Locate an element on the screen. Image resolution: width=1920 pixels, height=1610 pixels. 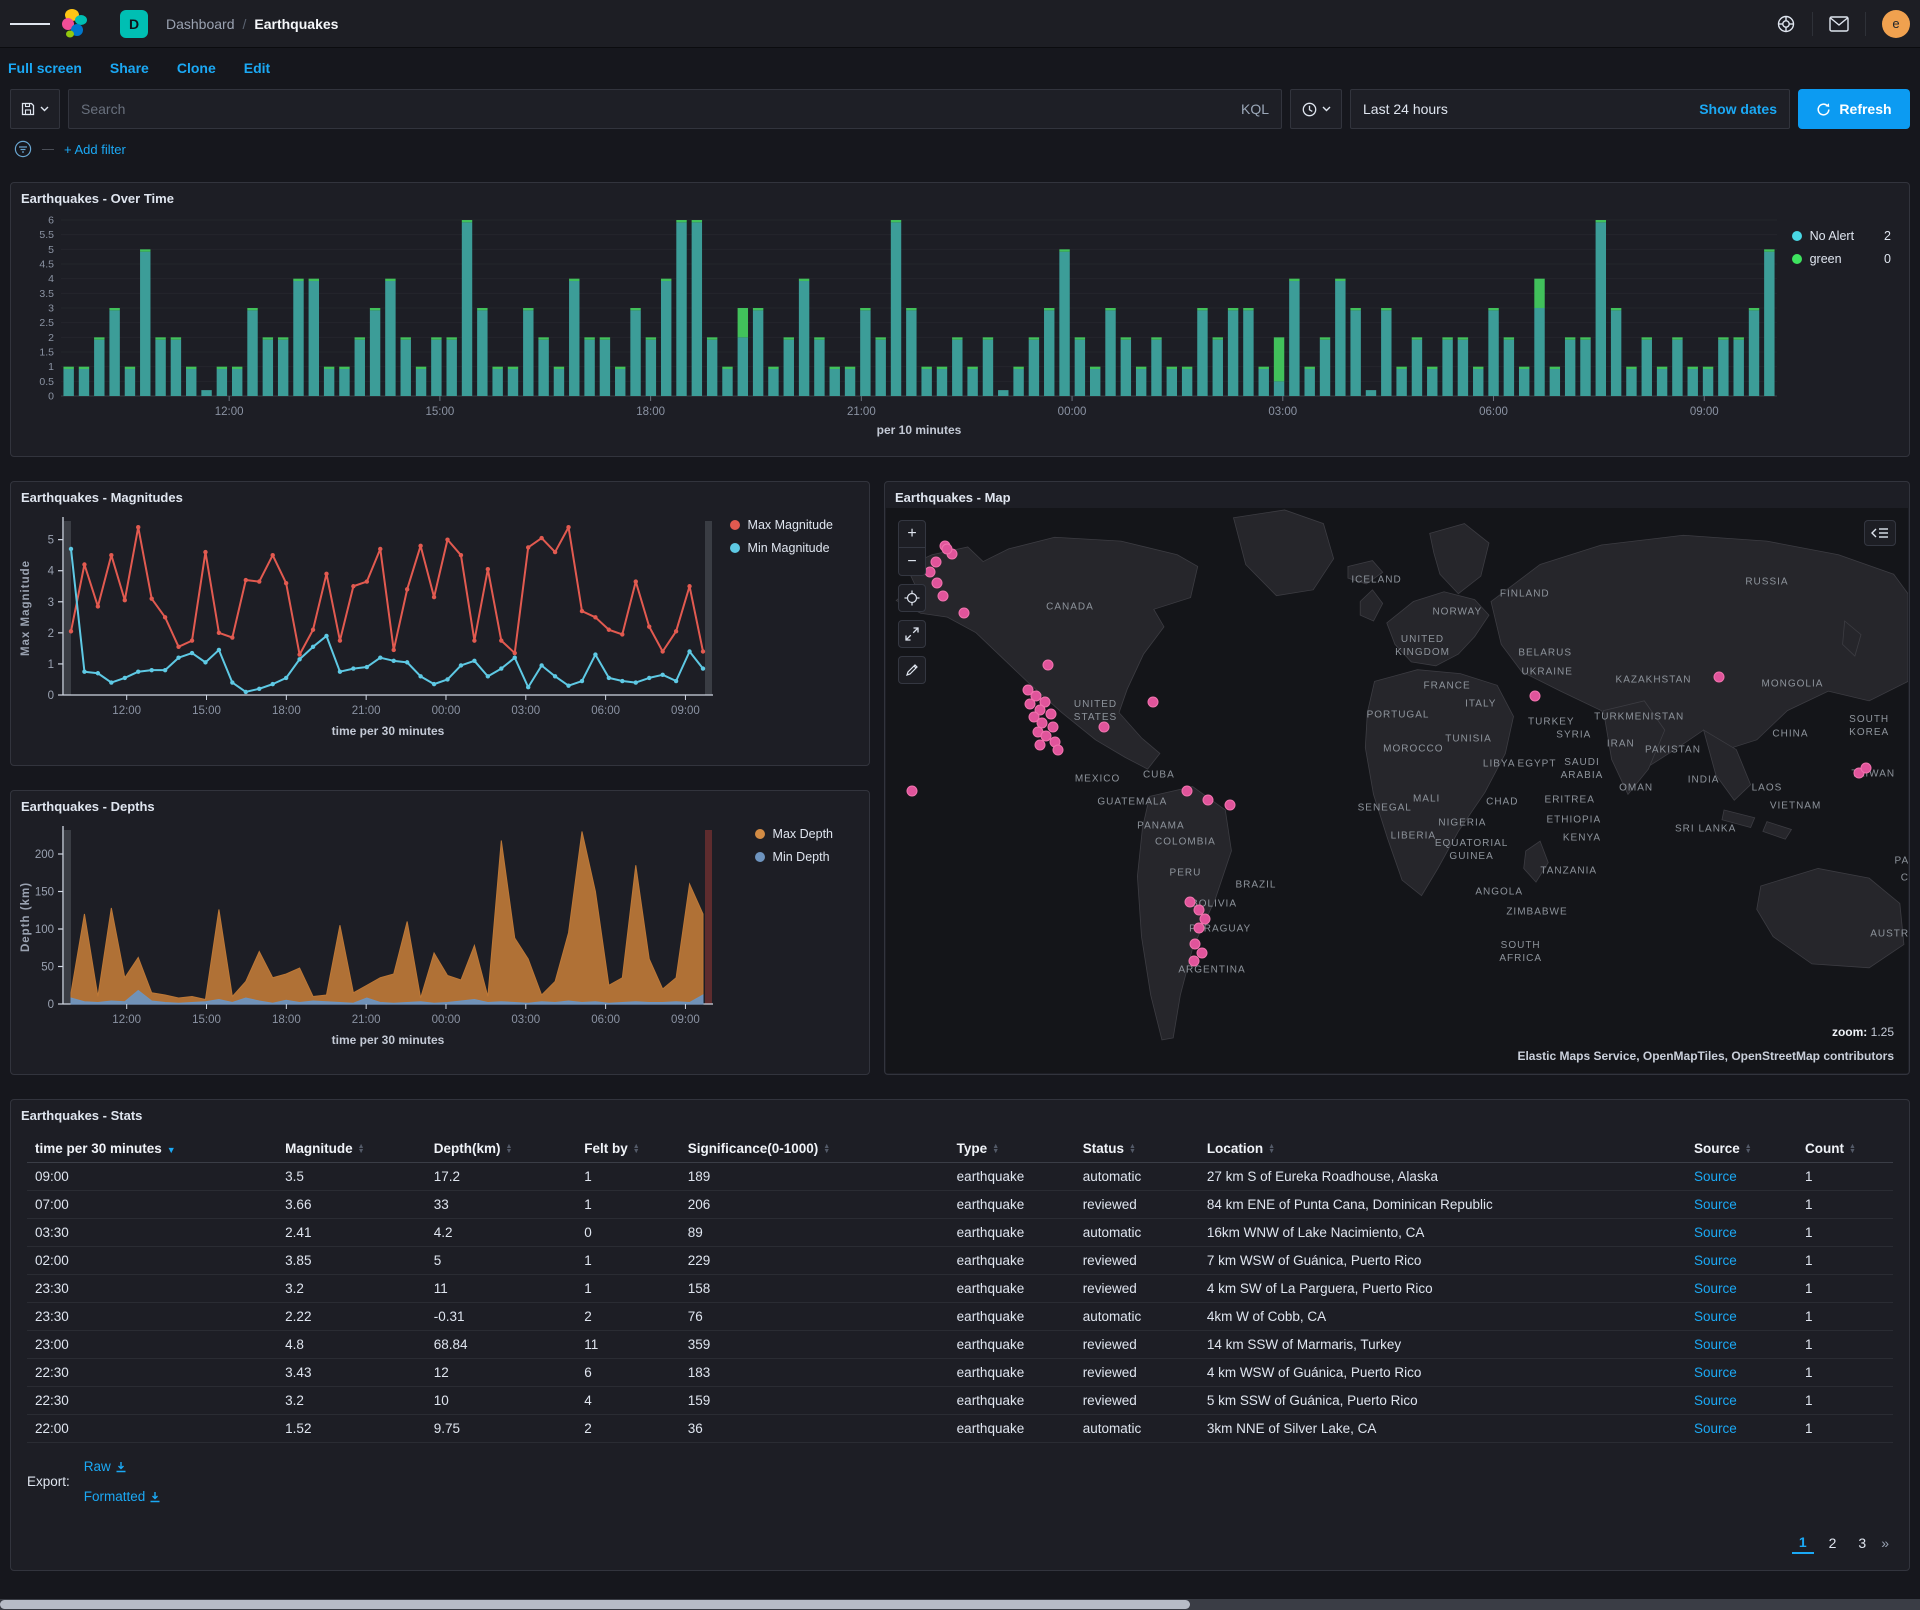
legend-item-min-magnitude: Min Magnitude is located at coordinates (781, 548).